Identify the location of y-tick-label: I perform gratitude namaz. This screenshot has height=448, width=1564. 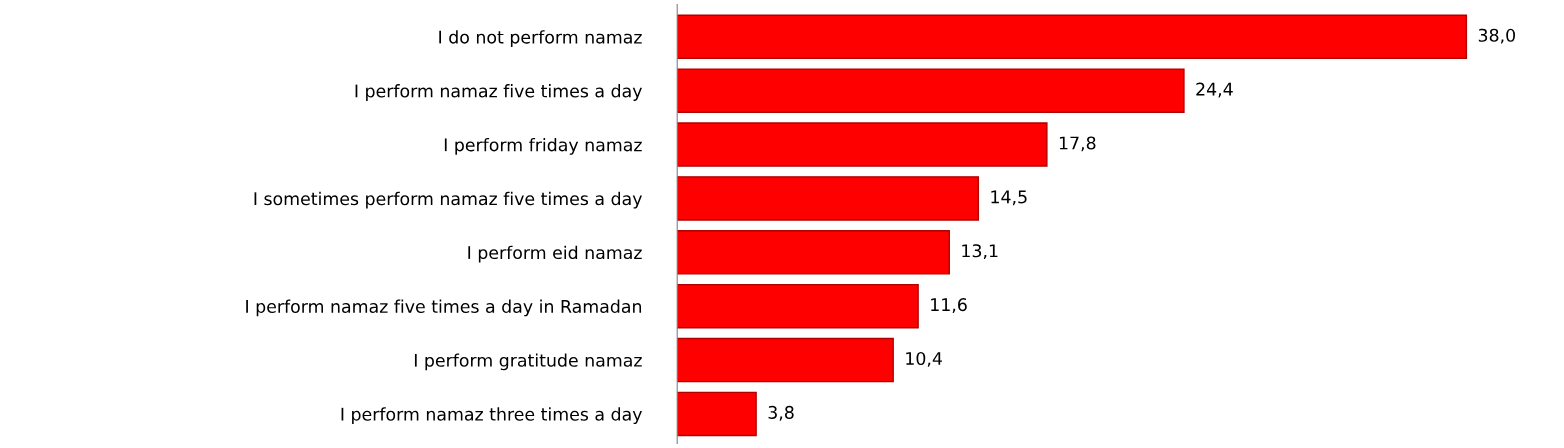
(528, 362).